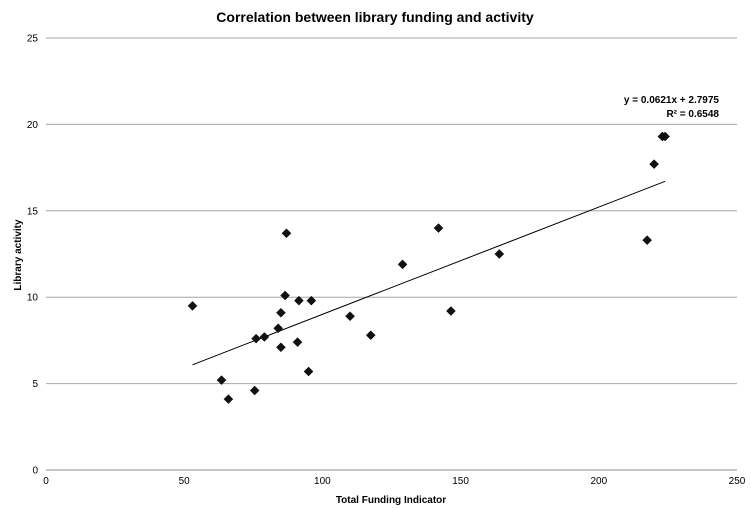  I want to click on y-tick-label: 5, so click(35, 384).